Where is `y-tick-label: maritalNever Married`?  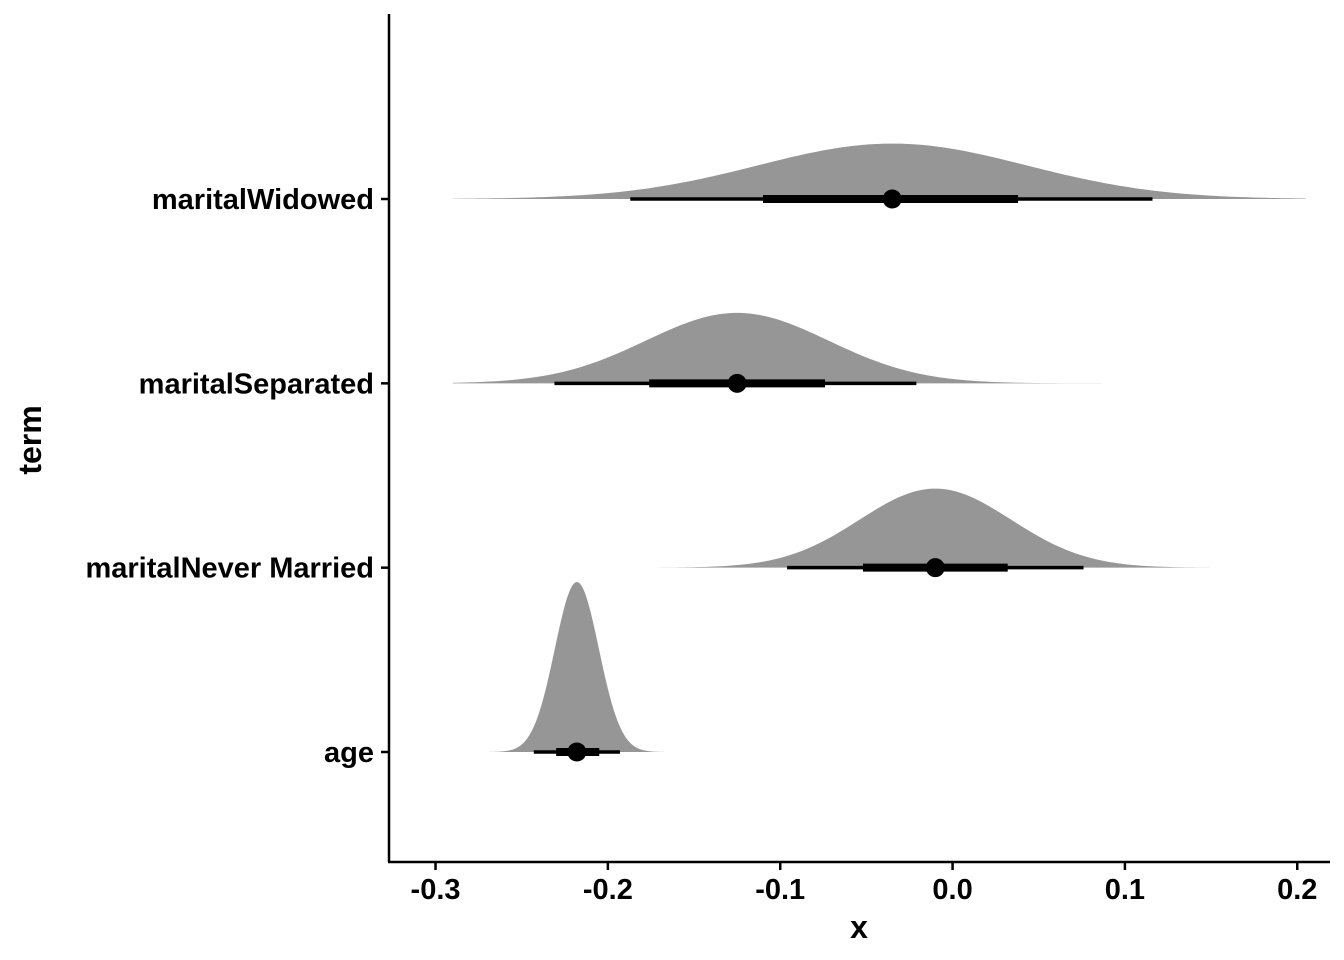
y-tick-label: maritalNever Married is located at coordinates (229, 569).